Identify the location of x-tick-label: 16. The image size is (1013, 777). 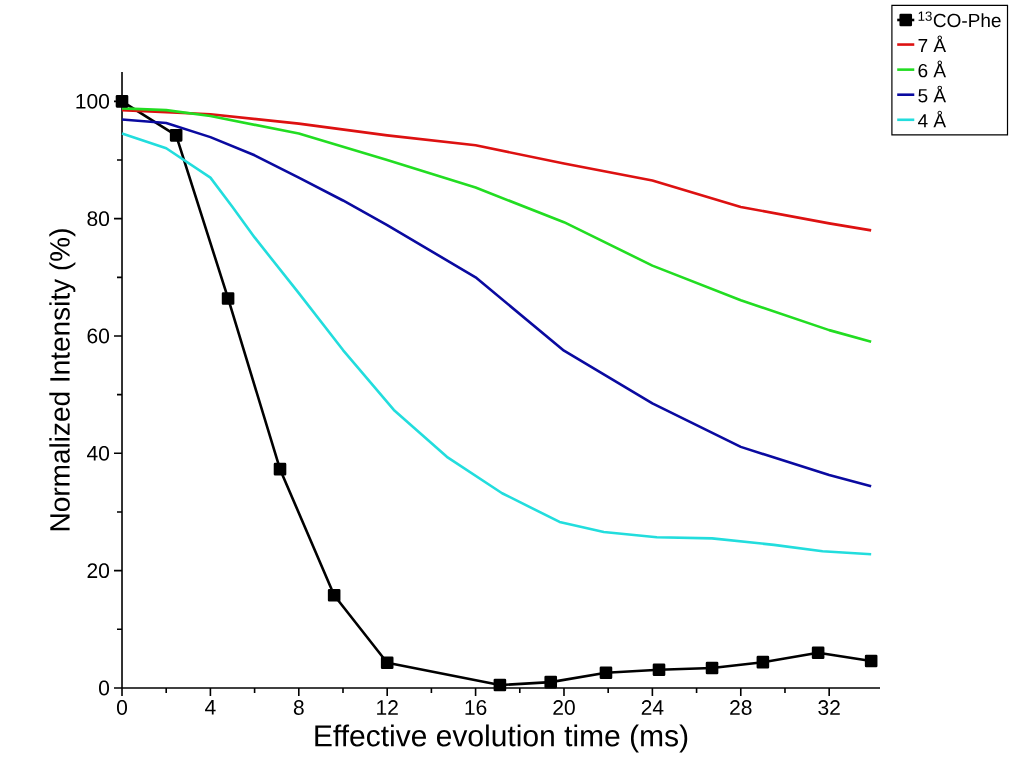
(476, 707).